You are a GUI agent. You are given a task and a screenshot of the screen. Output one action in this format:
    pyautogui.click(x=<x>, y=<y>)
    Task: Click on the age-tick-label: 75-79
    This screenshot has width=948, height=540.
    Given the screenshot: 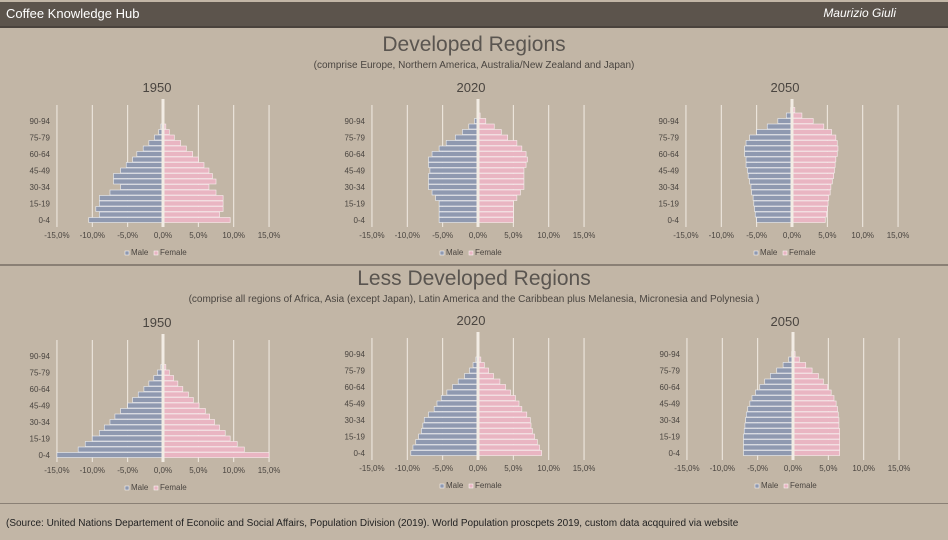 What is the action you would take?
    pyautogui.click(x=355, y=138)
    